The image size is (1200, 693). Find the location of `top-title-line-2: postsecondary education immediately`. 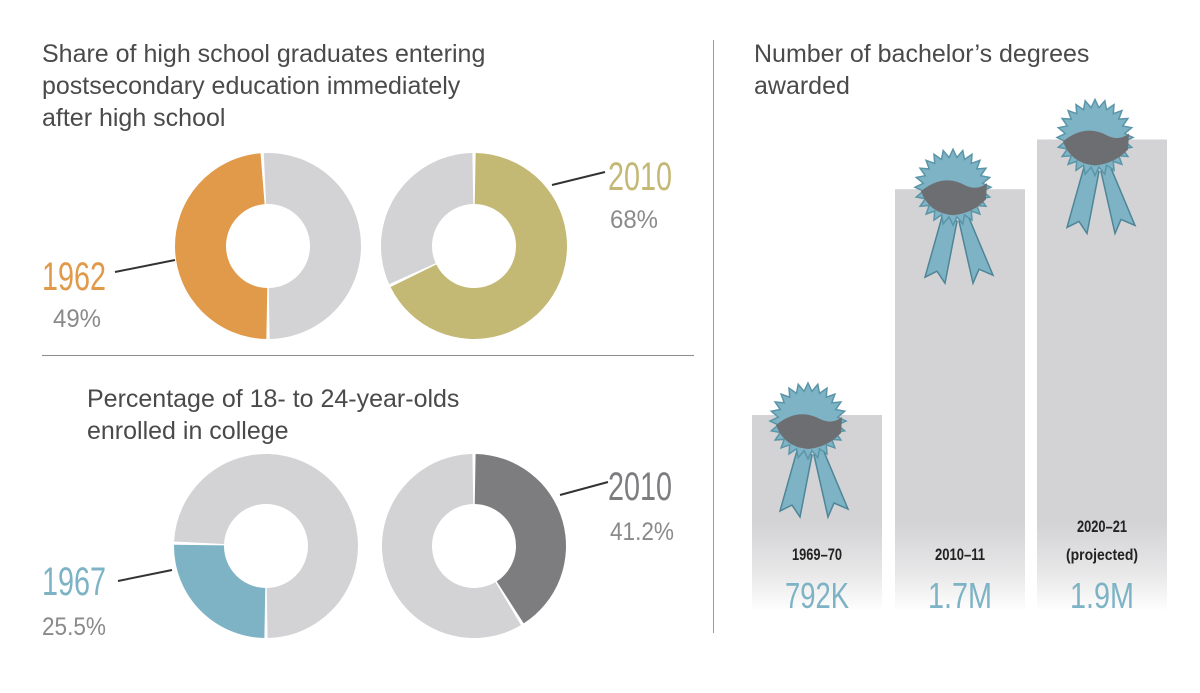

top-title-line-2: postsecondary education immediately is located at coordinates (251, 86).